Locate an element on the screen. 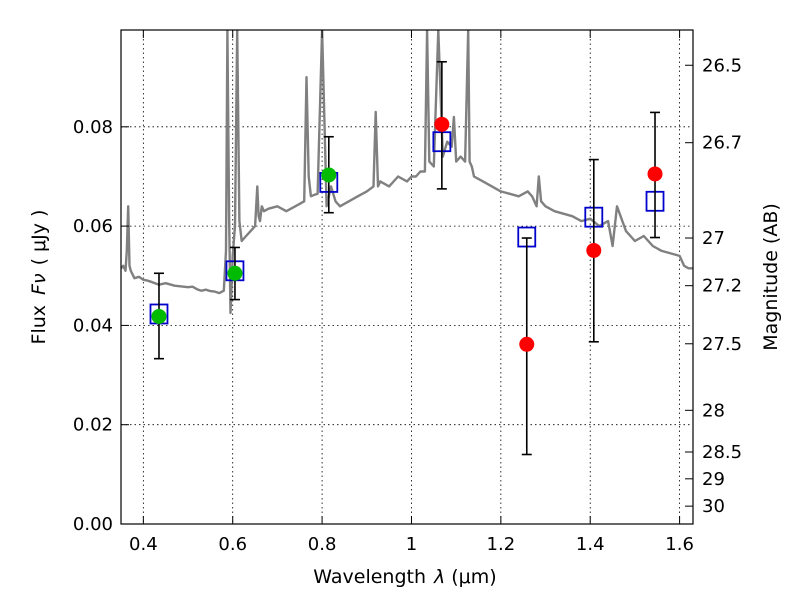 The height and width of the screenshot is (600, 800). right-tick-label: 27 is located at coordinates (713, 238).